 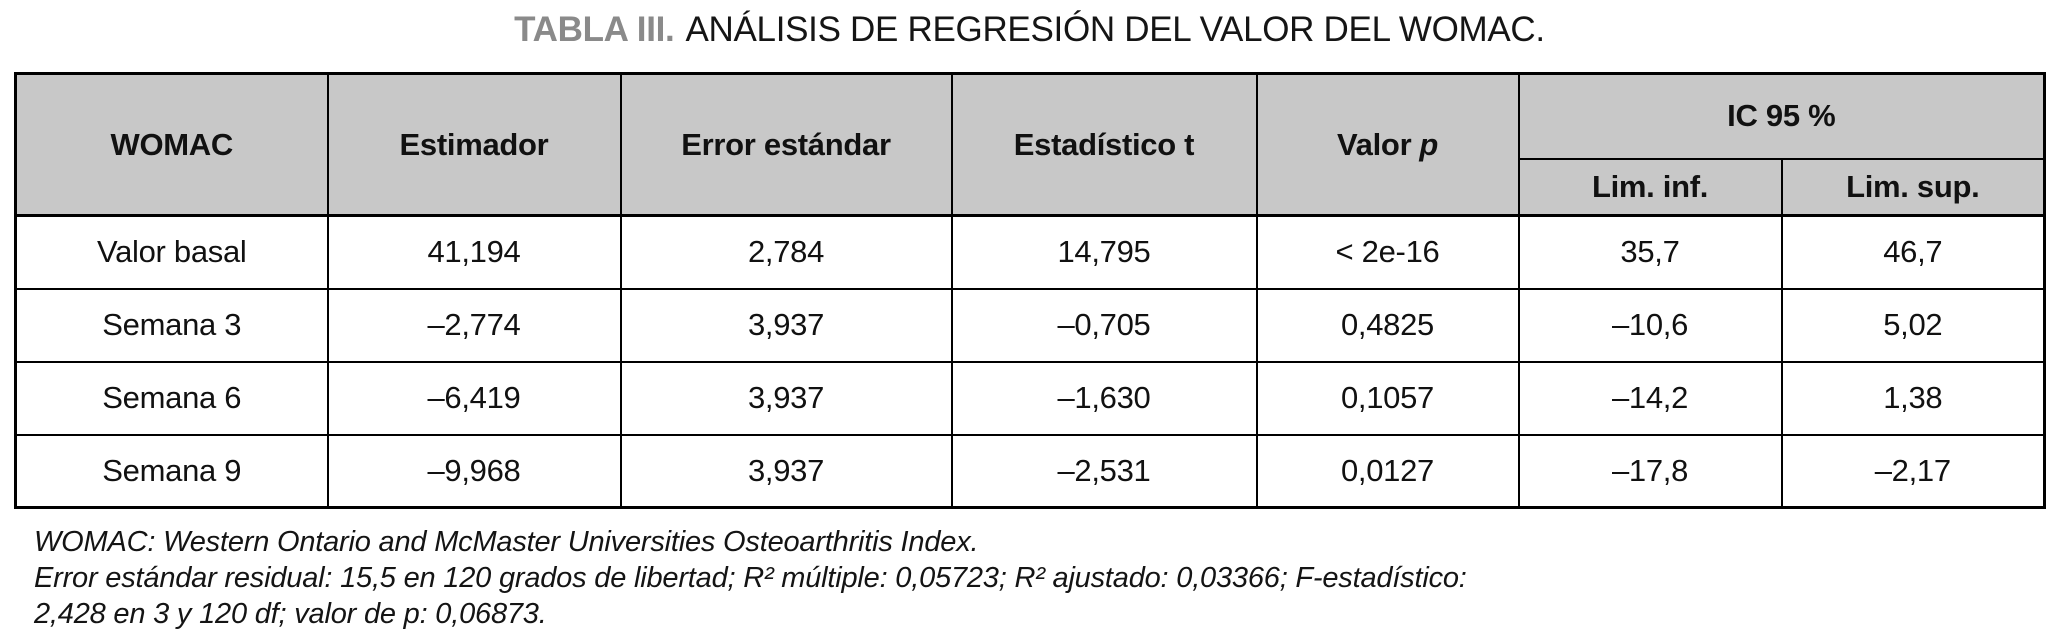 I want to click on cell-valor-p: 0,1057, so click(x=1387, y=398).